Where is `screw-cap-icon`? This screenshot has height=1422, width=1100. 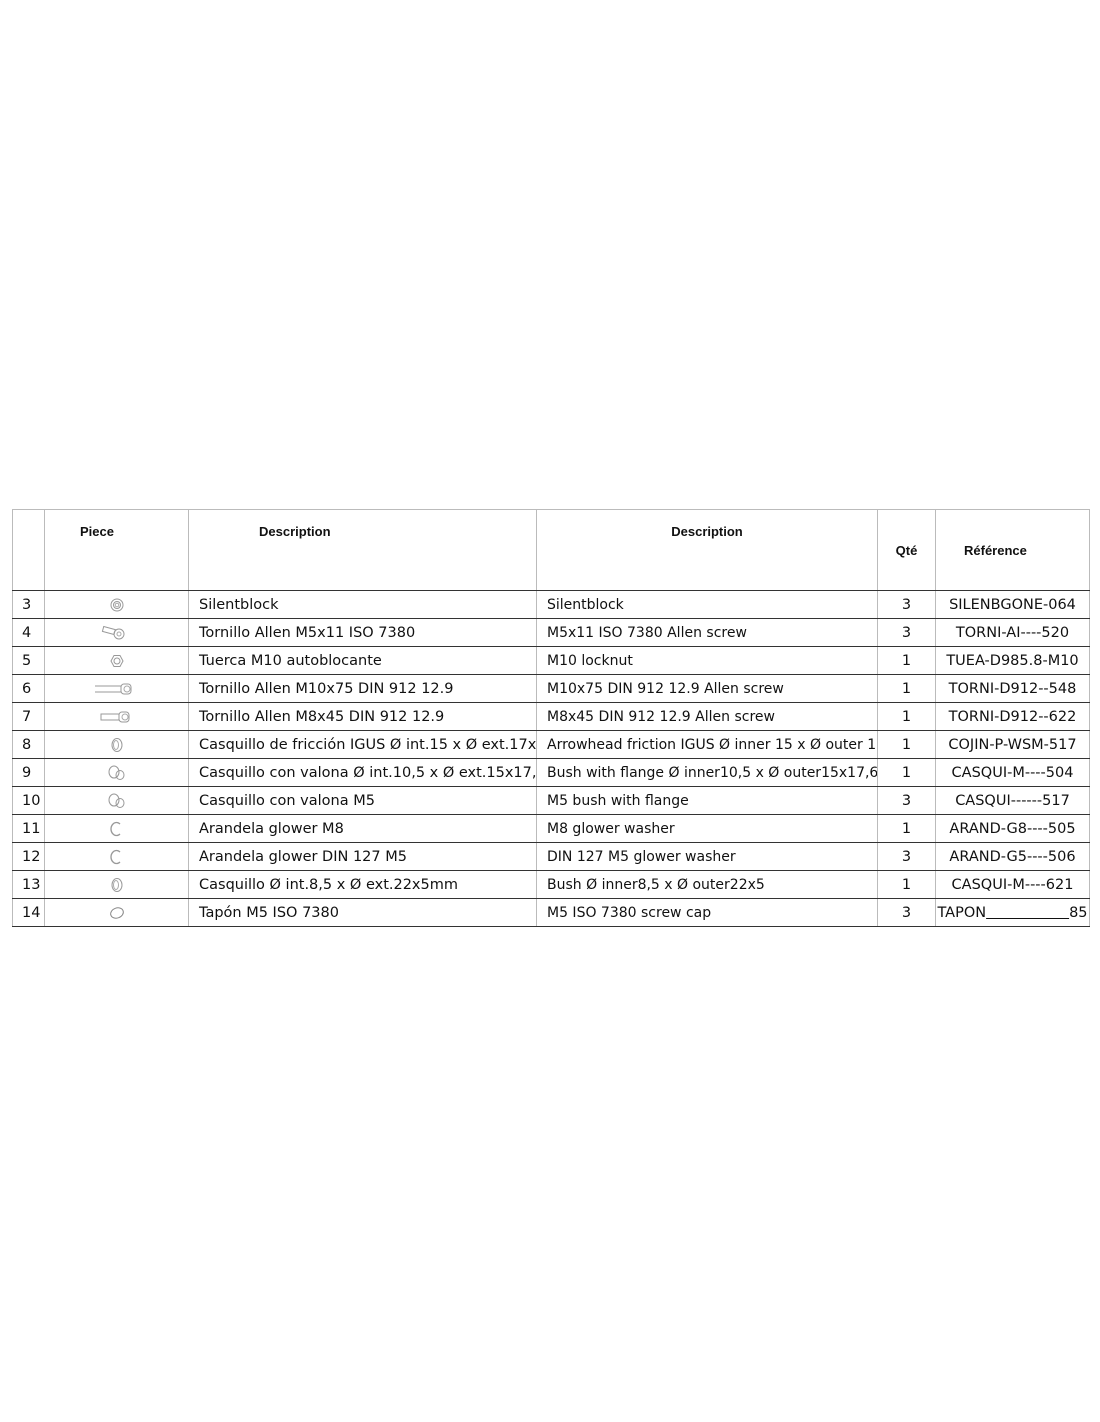 screw-cap-icon is located at coordinates (116, 912).